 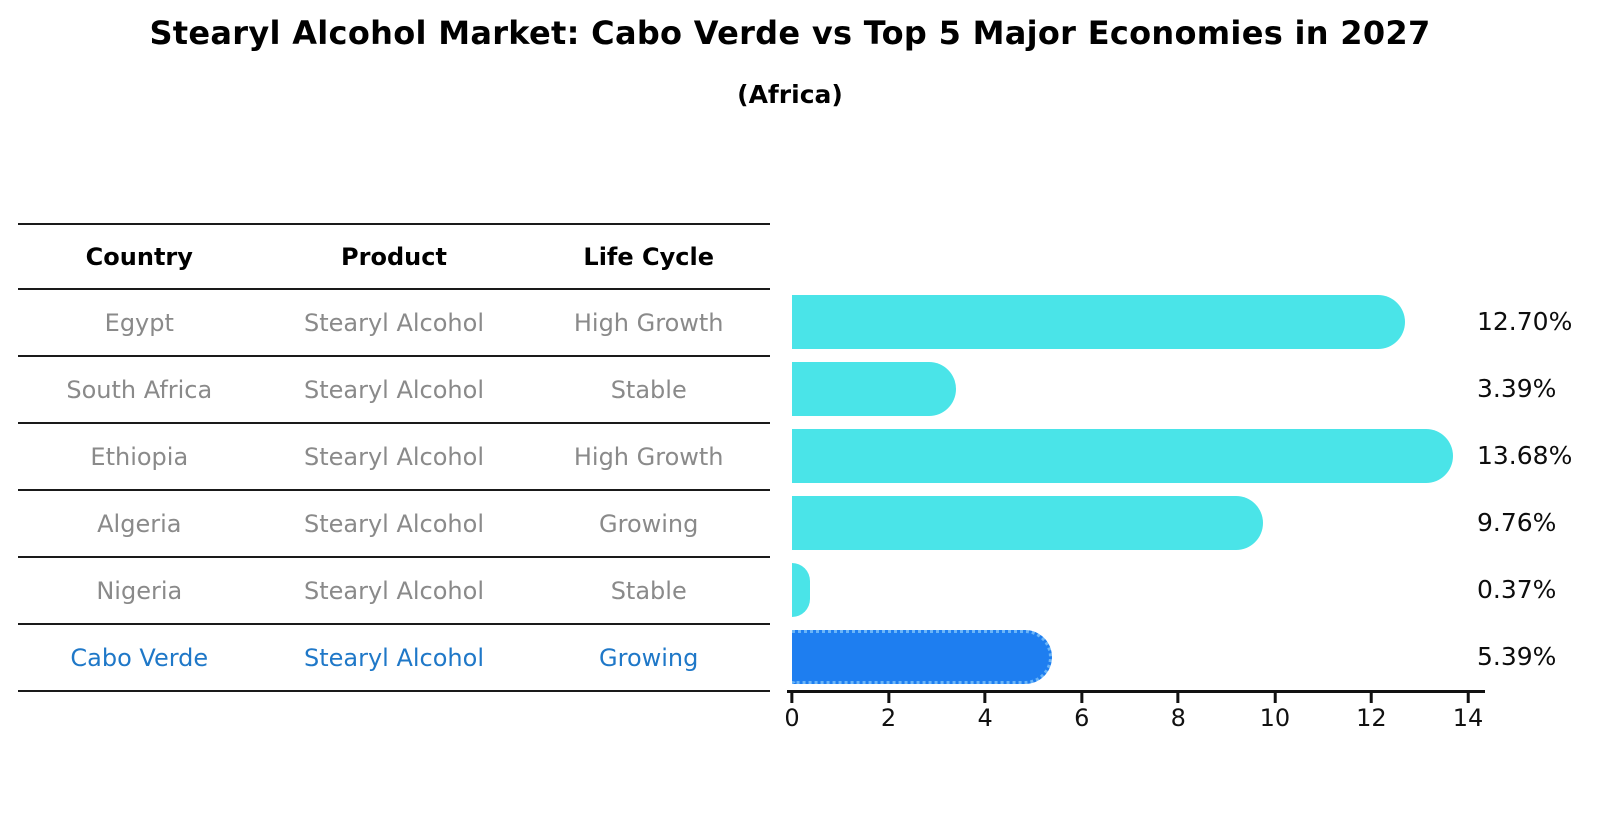 I want to click on bar-south-africa, so click(x=874, y=388).